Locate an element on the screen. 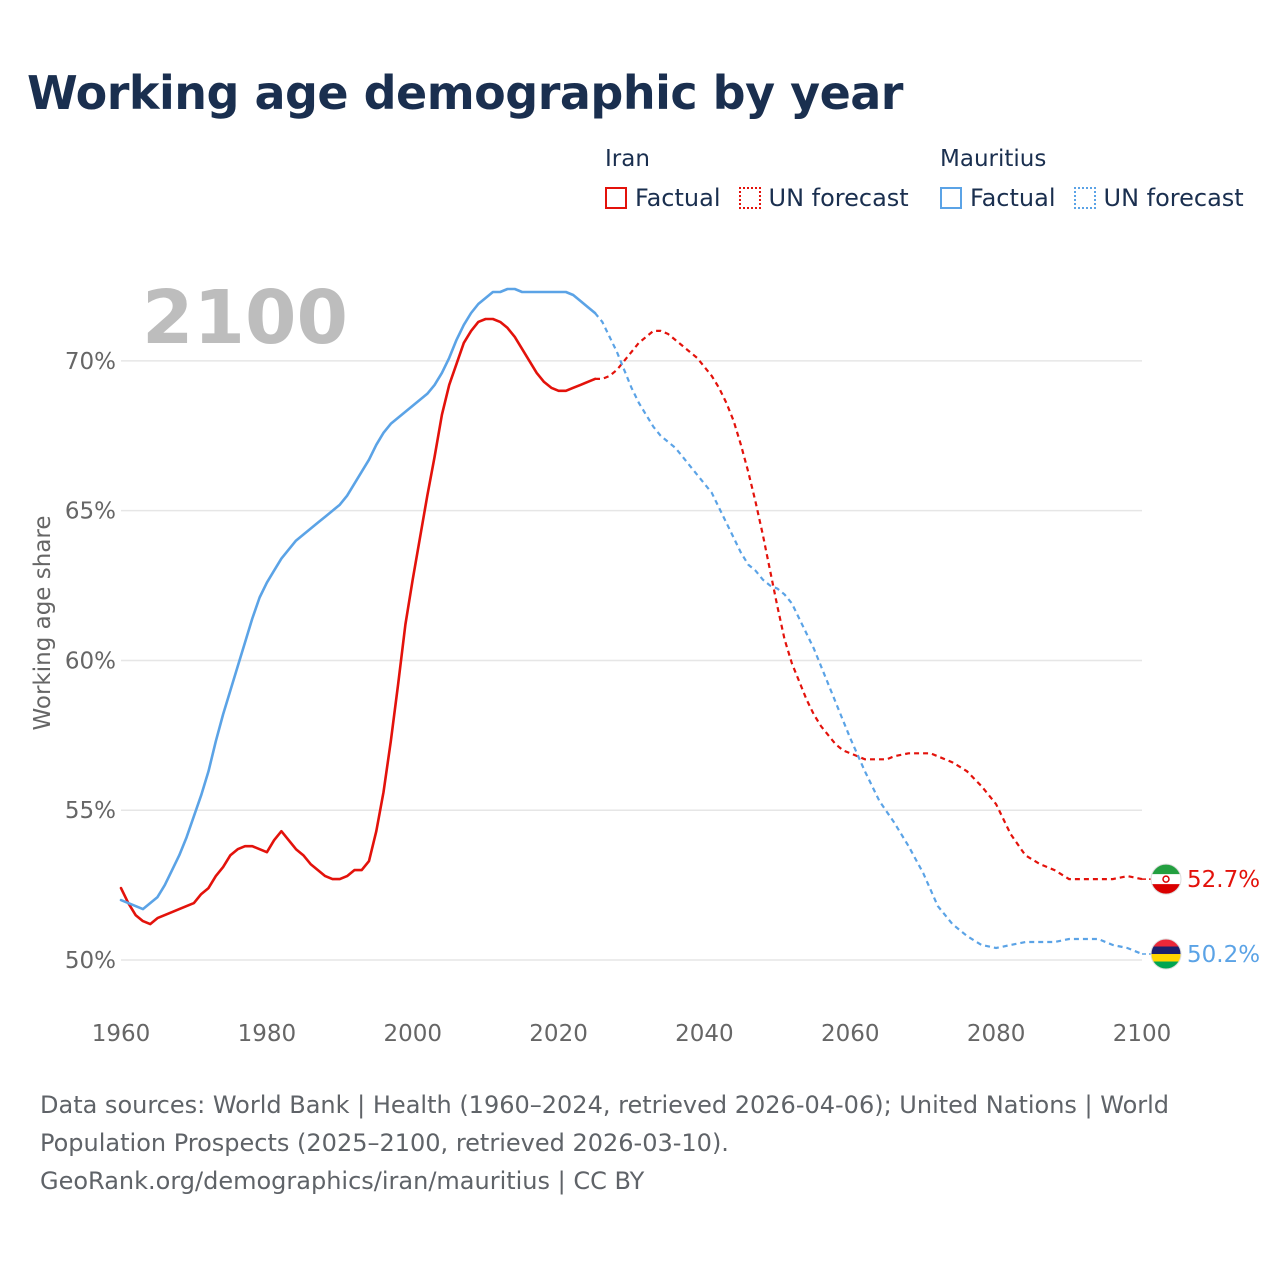  y-tick-label: 70% is located at coordinates (90, 362).